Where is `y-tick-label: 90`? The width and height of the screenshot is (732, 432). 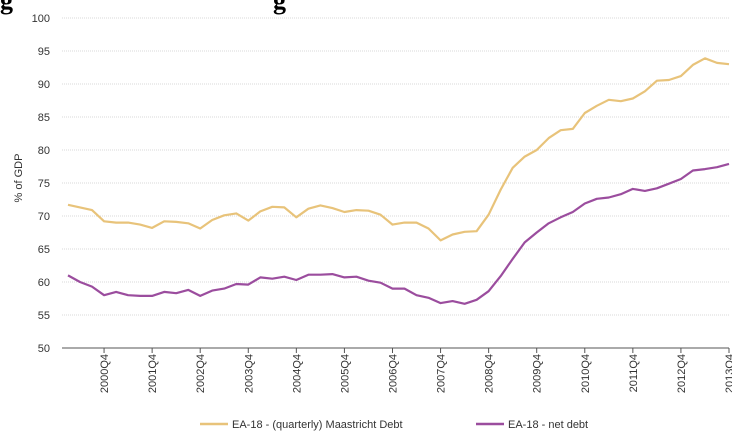
y-tick-label: 90 is located at coordinates (44, 85).